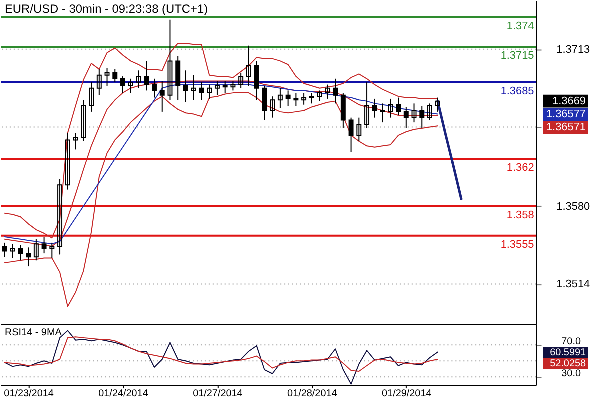 The image size is (590, 400). What do you see at coordinates (313, 394) in the screenshot?
I see `x-tick-label: 01/28/2014` at bounding box center [313, 394].